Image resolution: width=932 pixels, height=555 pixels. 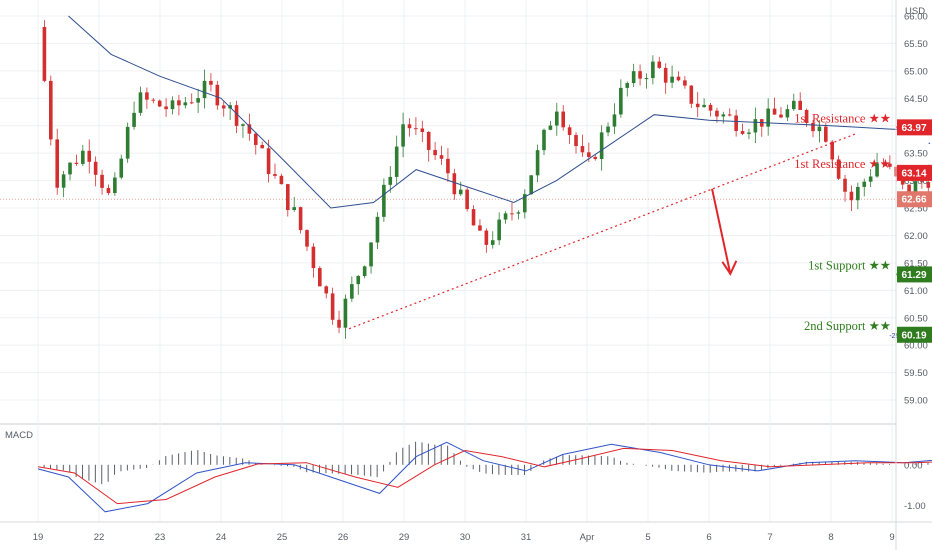 I want to click on price-tick-label: 66.00, so click(x=916, y=16).